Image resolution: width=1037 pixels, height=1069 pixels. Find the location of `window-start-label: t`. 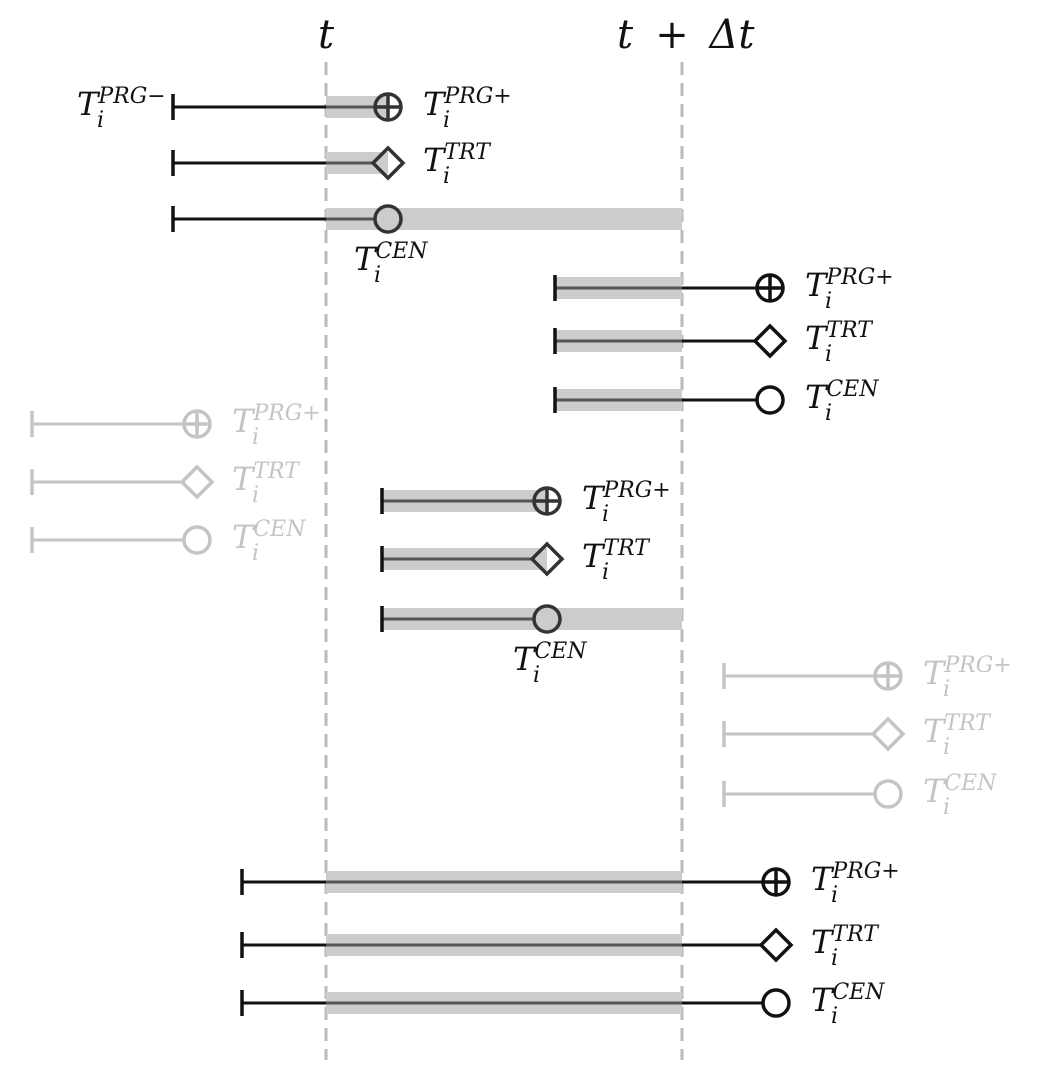

window-start-label: t is located at coordinates (326, 35).